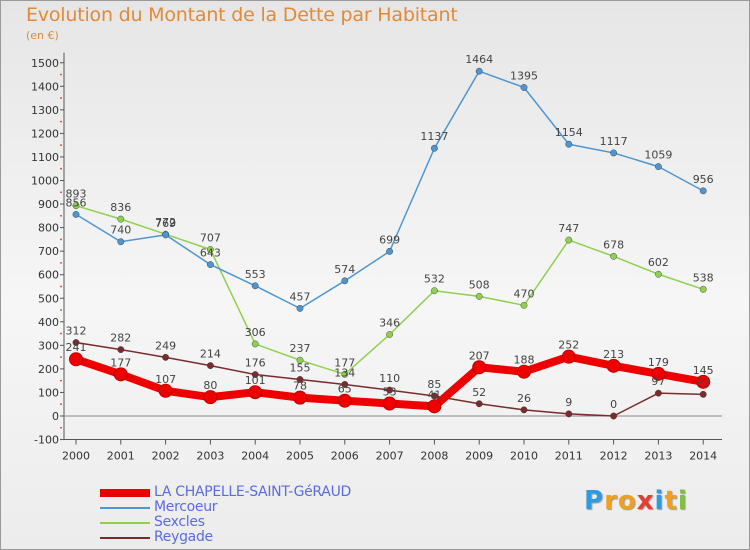  What do you see at coordinates (120, 207) in the screenshot?
I see `data-label: 836` at bounding box center [120, 207].